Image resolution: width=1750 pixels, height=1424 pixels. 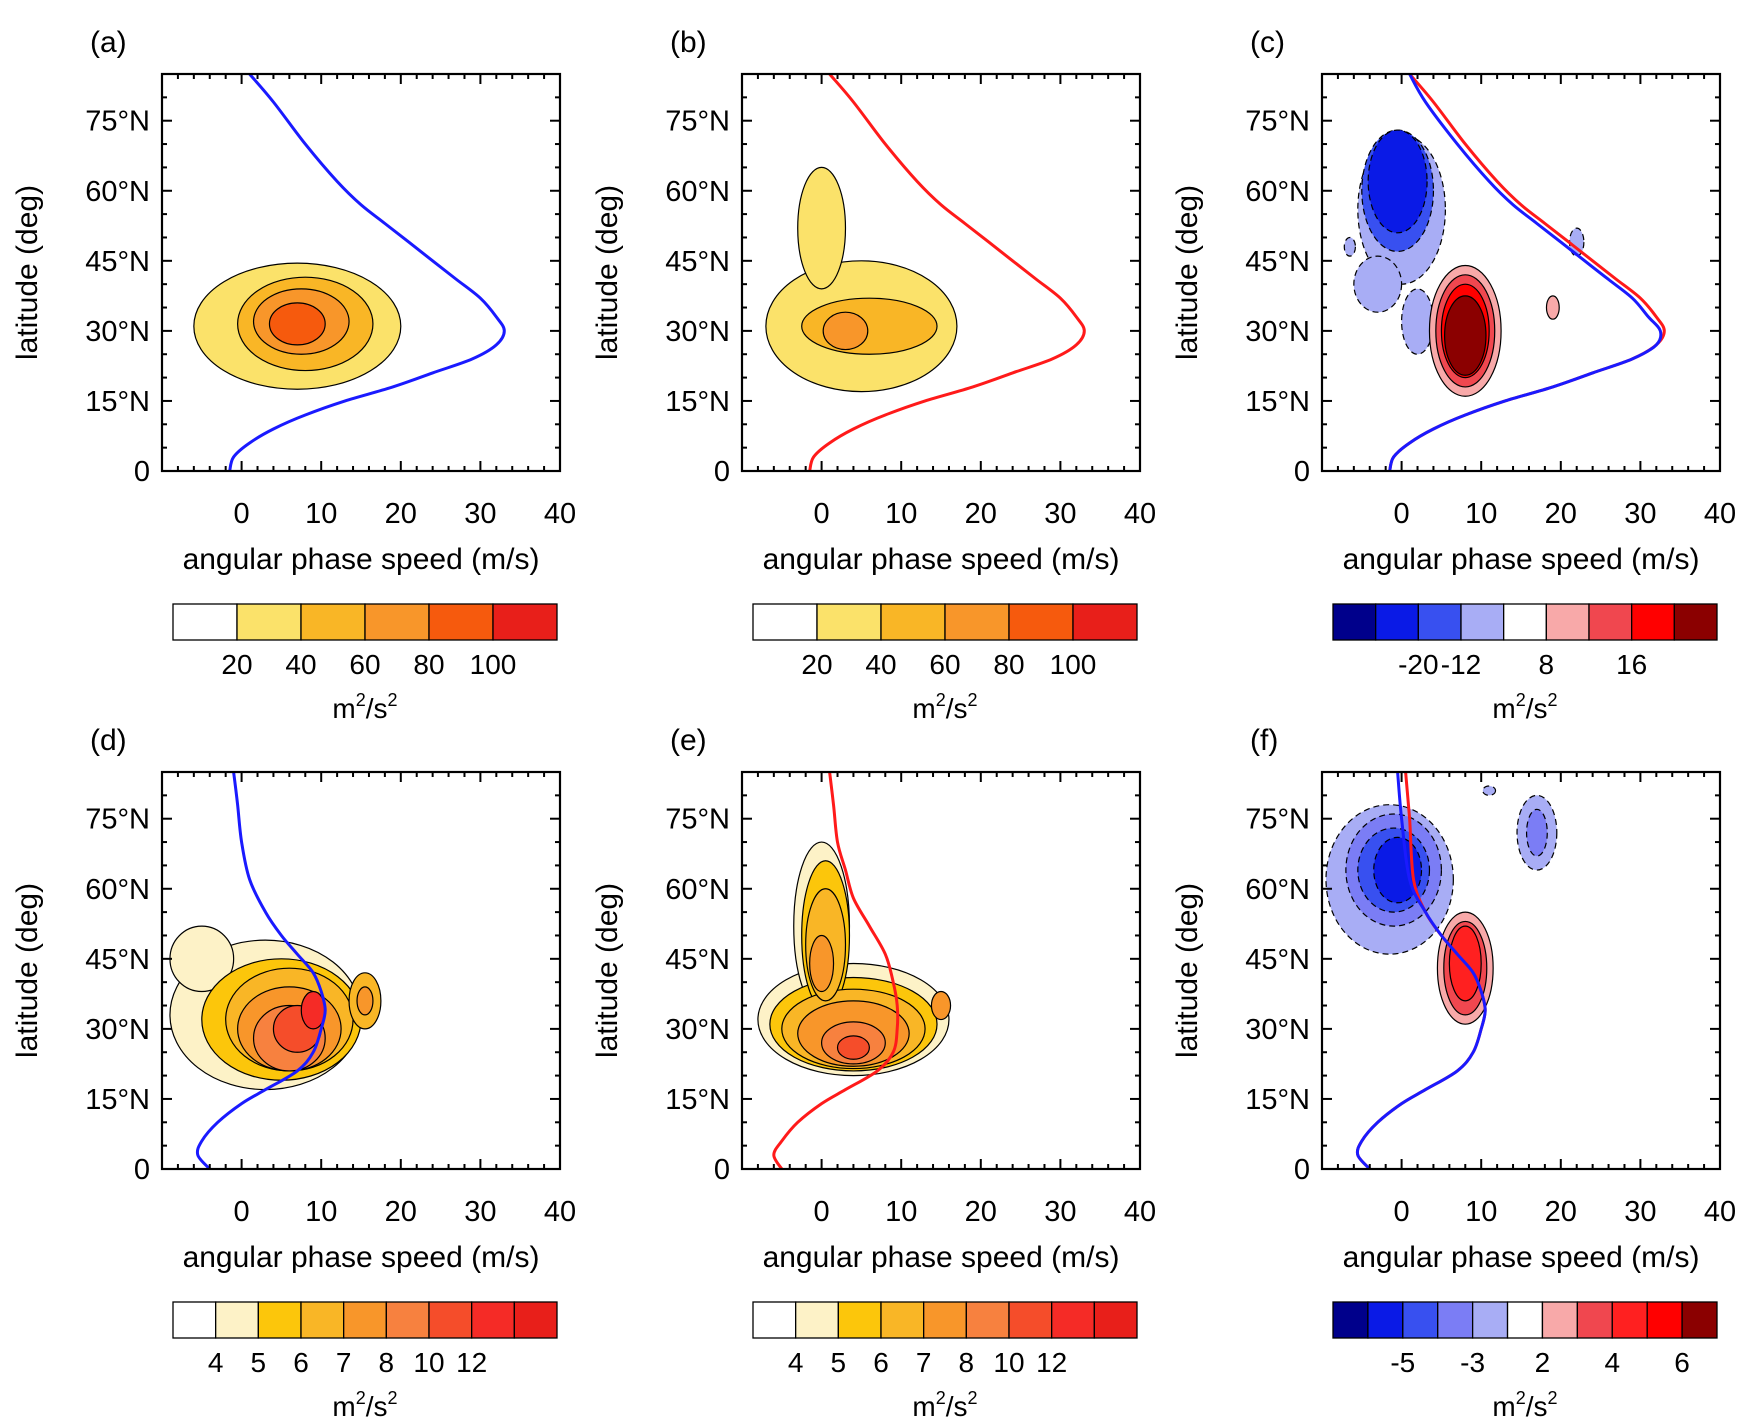 What do you see at coordinates (108, 42) in the screenshot?
I see `panel-label: (a)` at bounding box center [108, 42].